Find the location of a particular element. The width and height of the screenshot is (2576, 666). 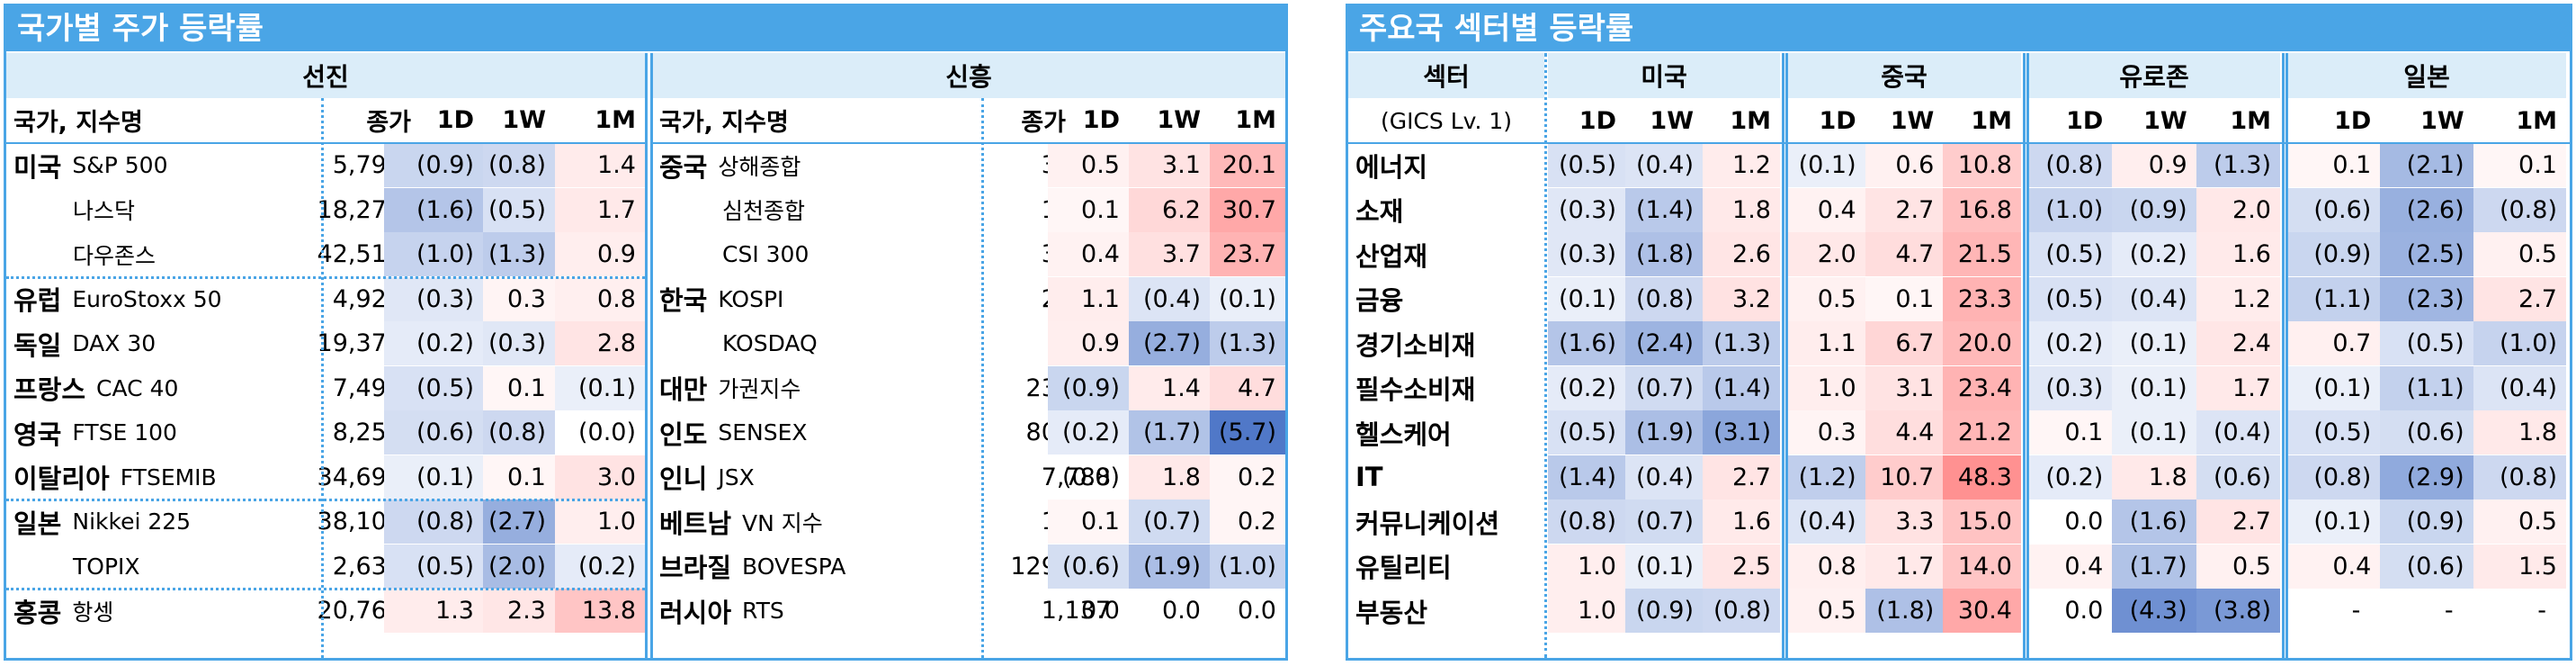

sector-return: 20.0 is located at coordinates (1982, 343).